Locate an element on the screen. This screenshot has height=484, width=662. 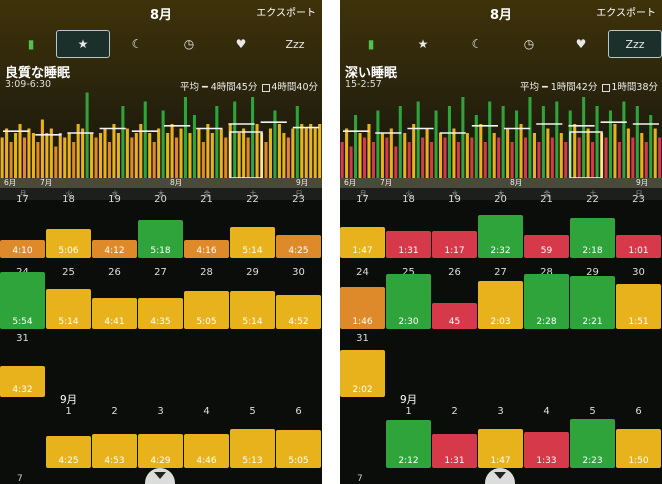
sleep-value-block: 4:16 is located at coordinates (206, 249).